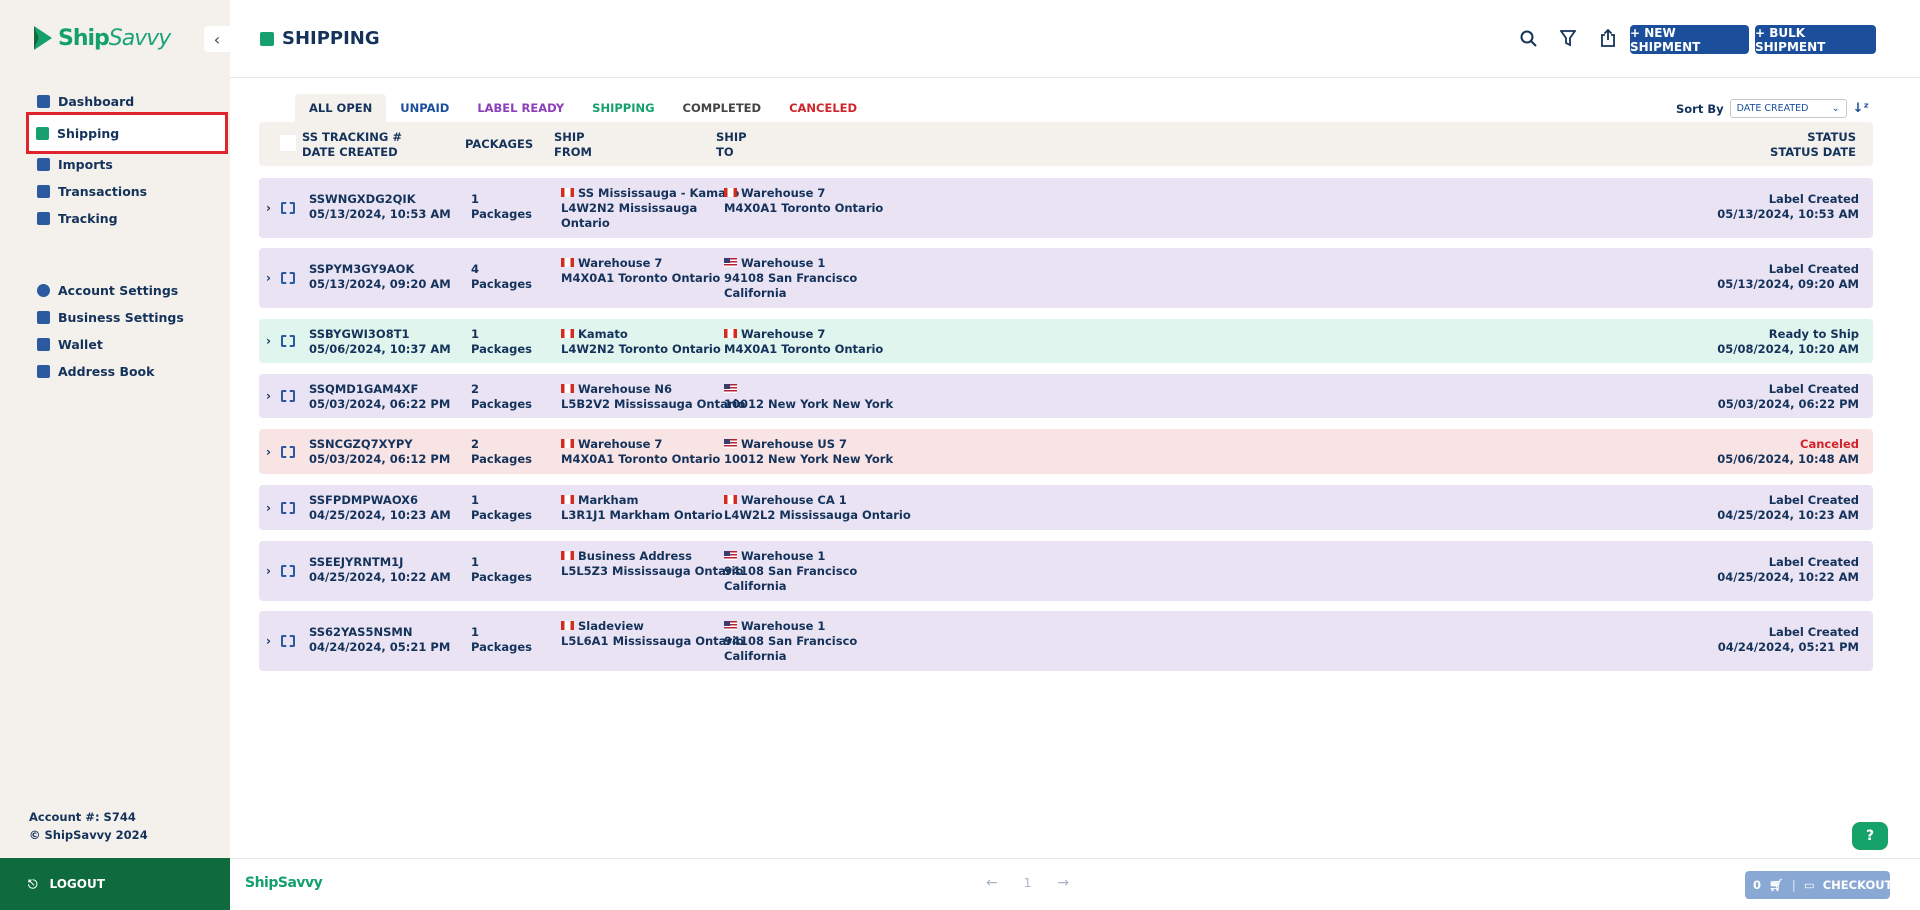 Image resolution: width=1920 pixels, height=910 pixels. Describe the element at coordinates (362, 269) in the screenshot. I see `tracking-number: SSPYM3GY9AOK` at that location.